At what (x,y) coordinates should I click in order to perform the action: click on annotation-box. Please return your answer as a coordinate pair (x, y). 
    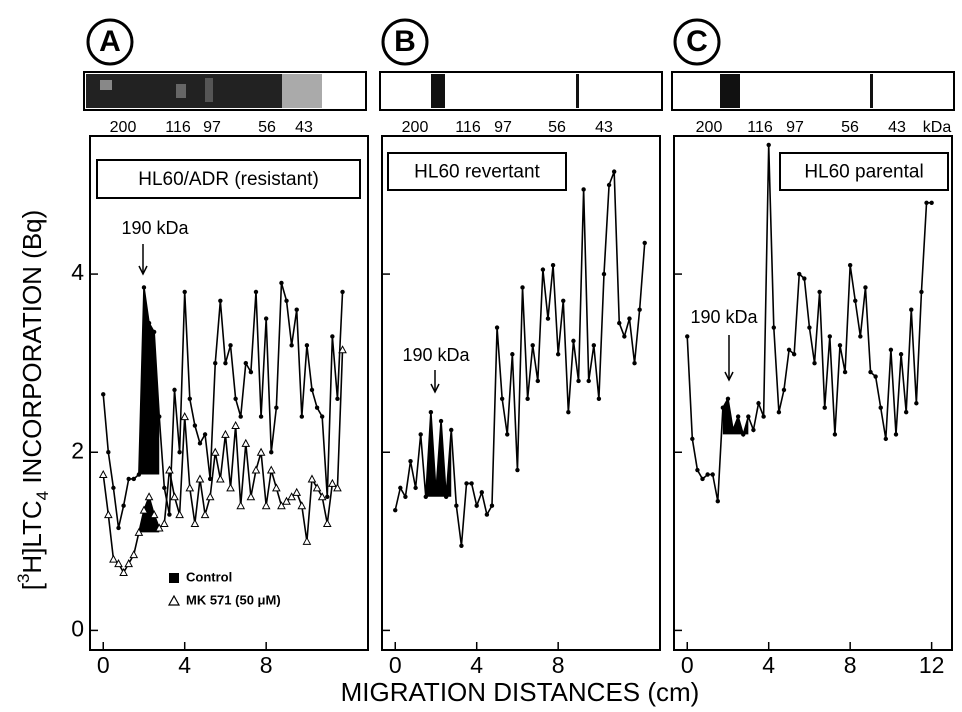
    Looking at the image, I should click on (228, 179).